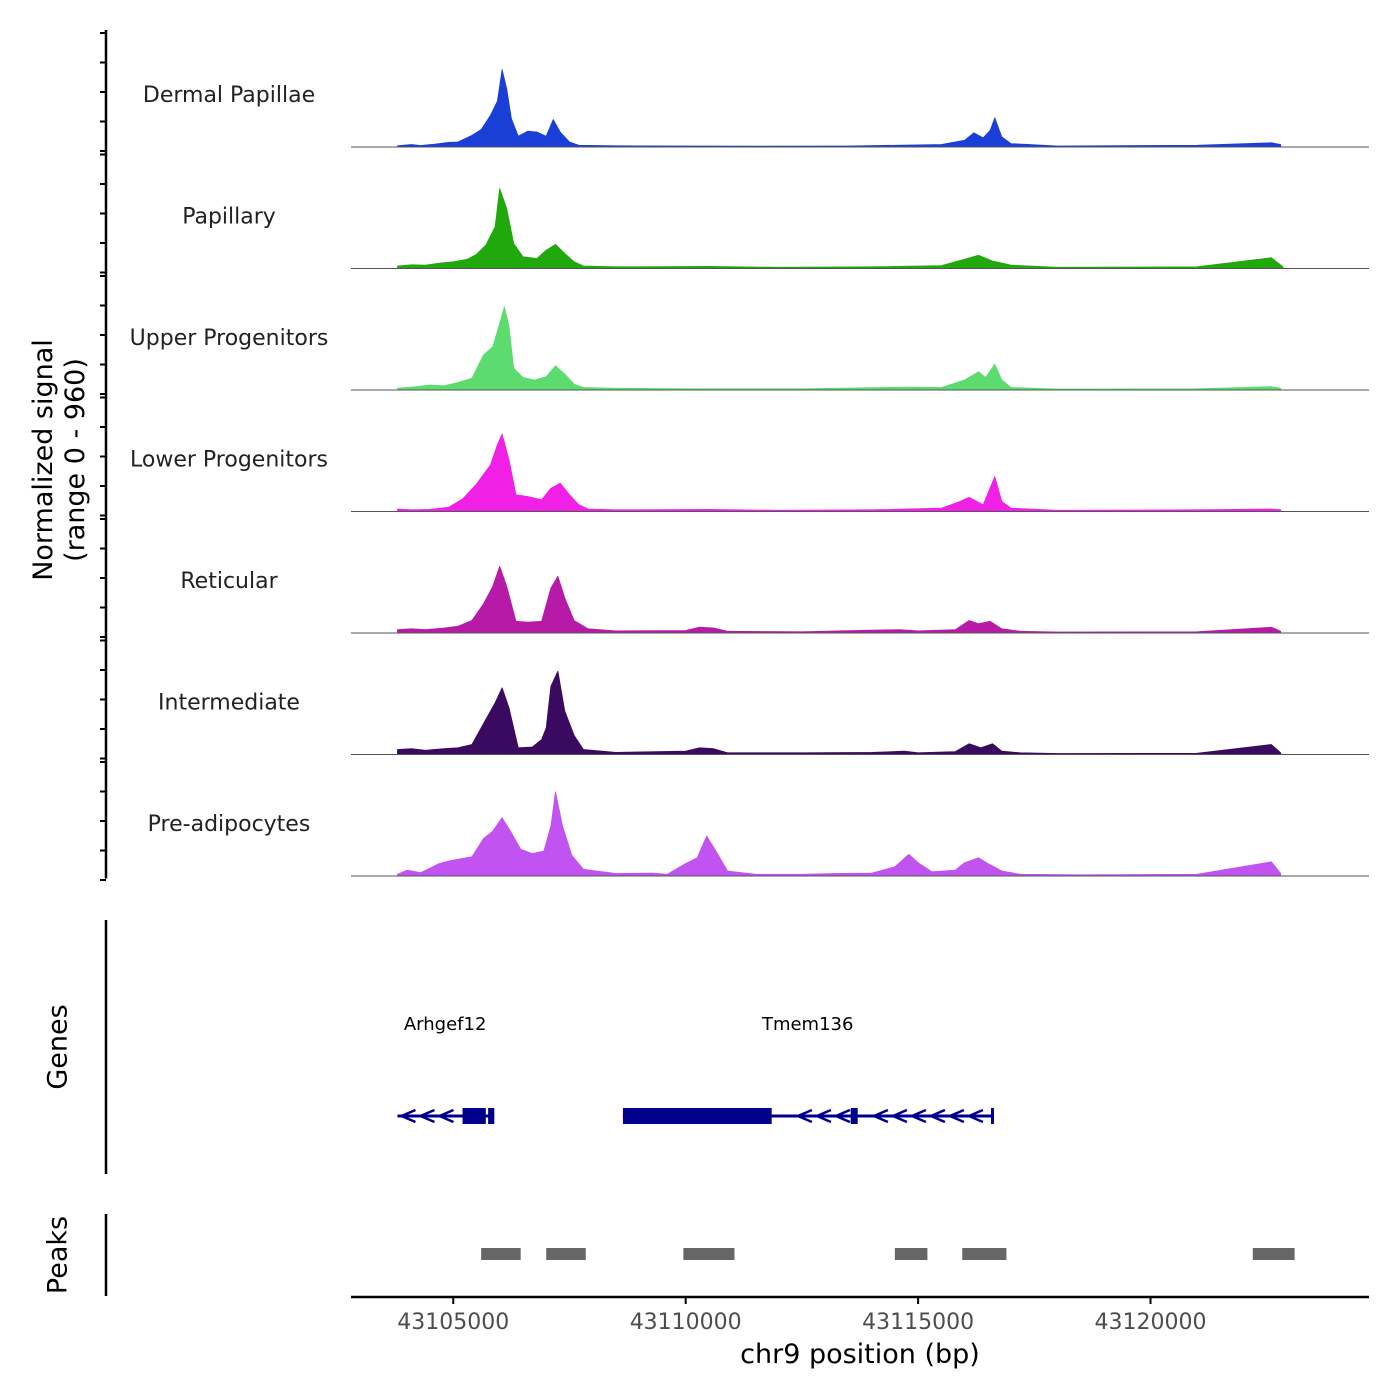 This screenshot has height=1400, width=1400. I want to click on gene-arhgef12: Arhgef12, so click(446, 1069).